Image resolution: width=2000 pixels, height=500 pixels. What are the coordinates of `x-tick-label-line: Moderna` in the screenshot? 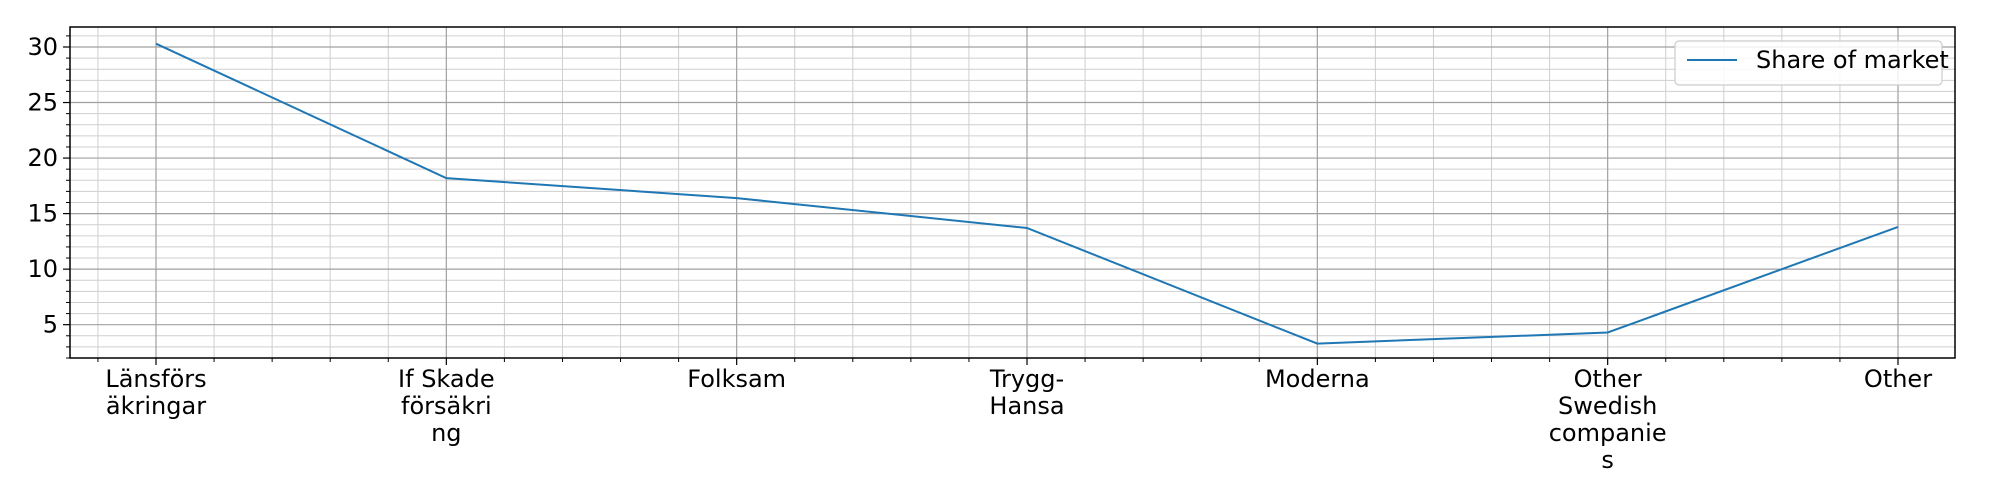 It's located at (1317, 379).